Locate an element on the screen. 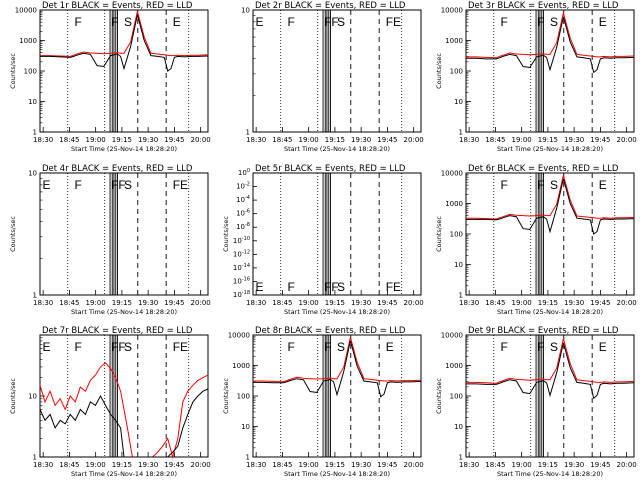 This screenshot has height=480, width=640. y-tick-exponent: -18 is located at coordinates (246, 293).